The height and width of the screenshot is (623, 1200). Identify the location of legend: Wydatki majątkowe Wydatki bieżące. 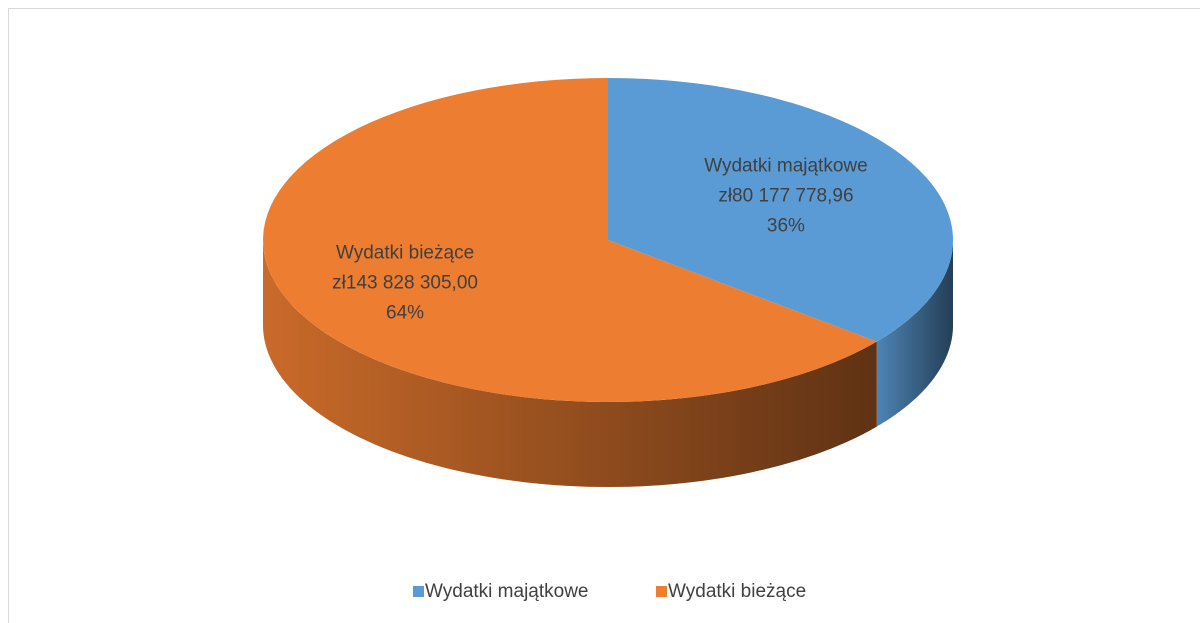
(609, 591).